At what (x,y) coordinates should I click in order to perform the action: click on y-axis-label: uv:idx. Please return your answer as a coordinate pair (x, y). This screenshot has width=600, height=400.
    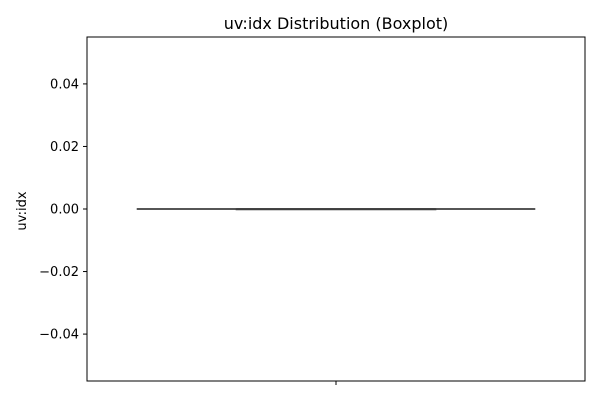
    Looking at the image, I should click on (22, 210).